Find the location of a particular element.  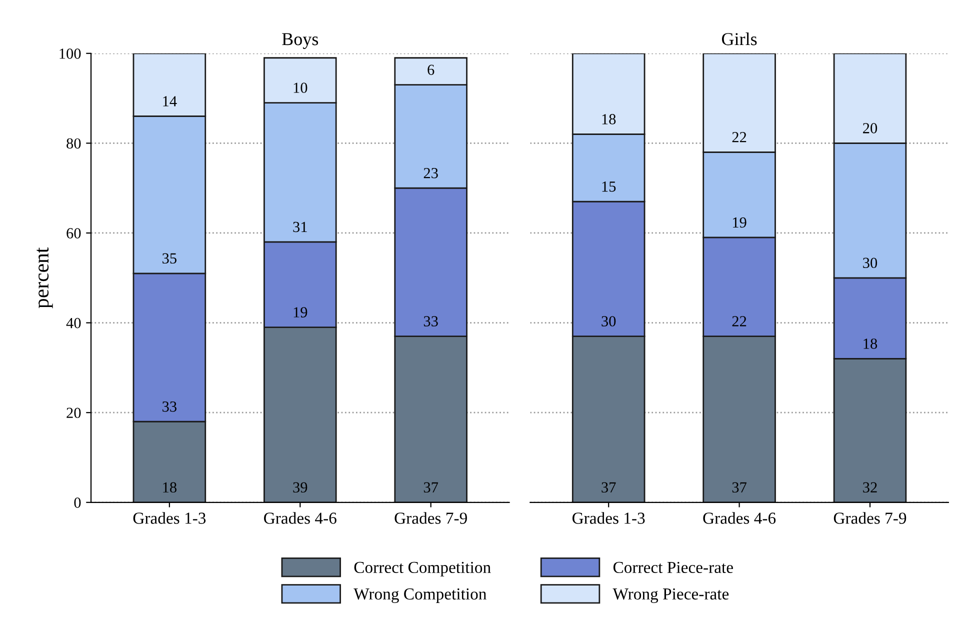

legend-label: Correct Competition is located at coordinates (422, 569).